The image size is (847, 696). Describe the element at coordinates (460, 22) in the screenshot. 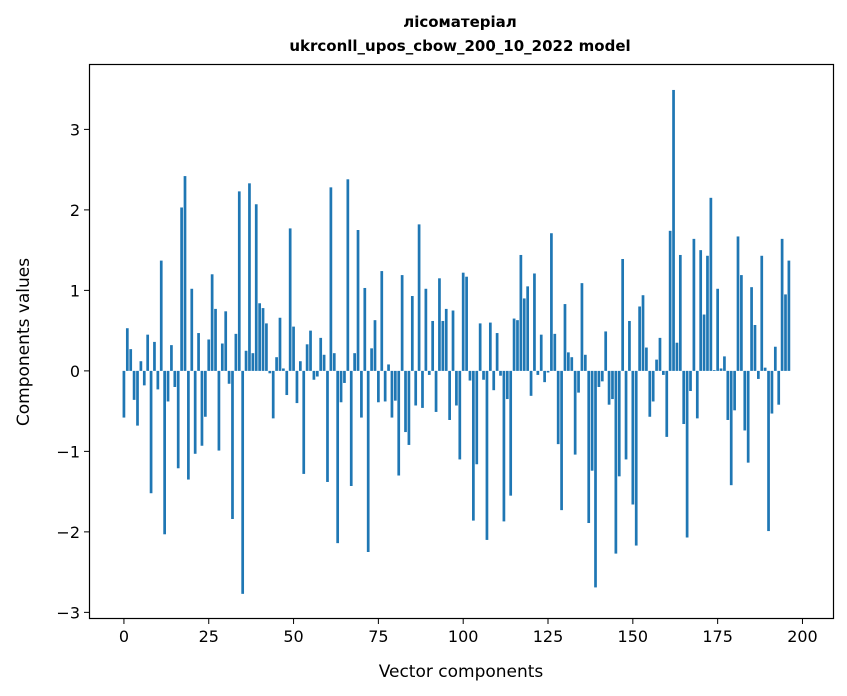

I see `chart-title-line1: лісоматеріал` at that location.